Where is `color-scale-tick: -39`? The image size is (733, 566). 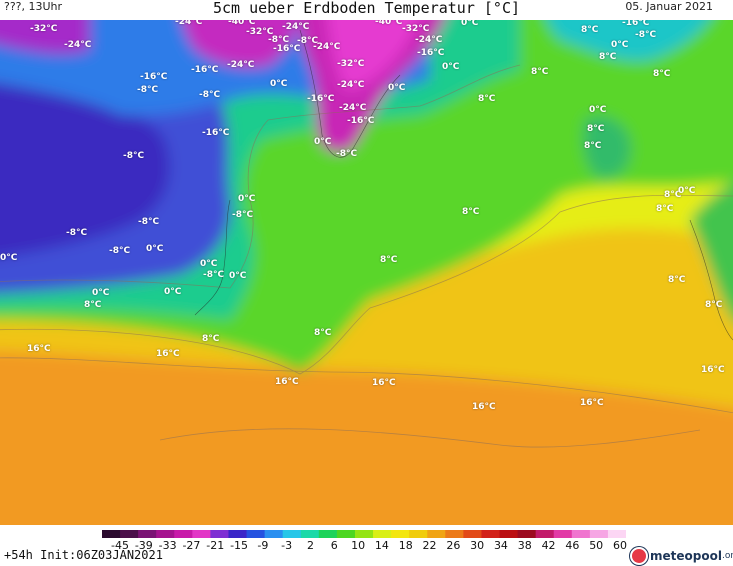 color-scale-tick: -39 is located at coordinates (143, 545).